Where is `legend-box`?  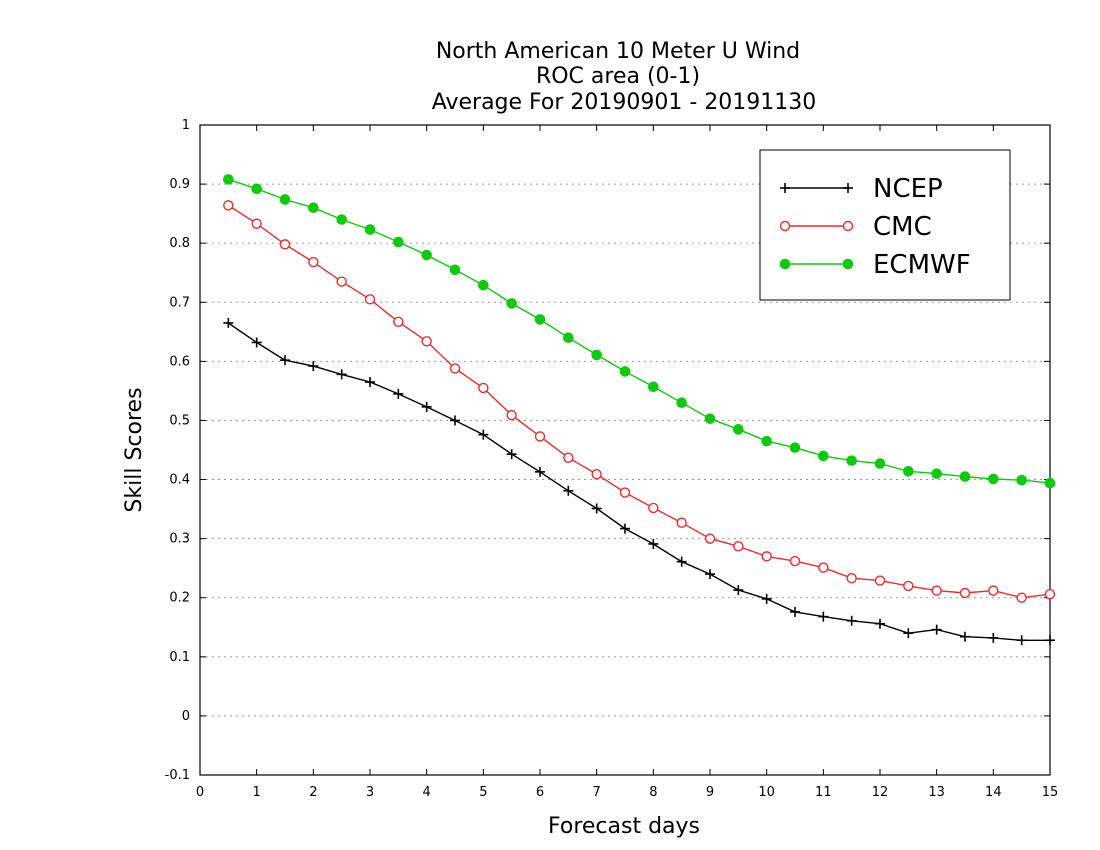 legend-box is located at coordinates (885, 225).